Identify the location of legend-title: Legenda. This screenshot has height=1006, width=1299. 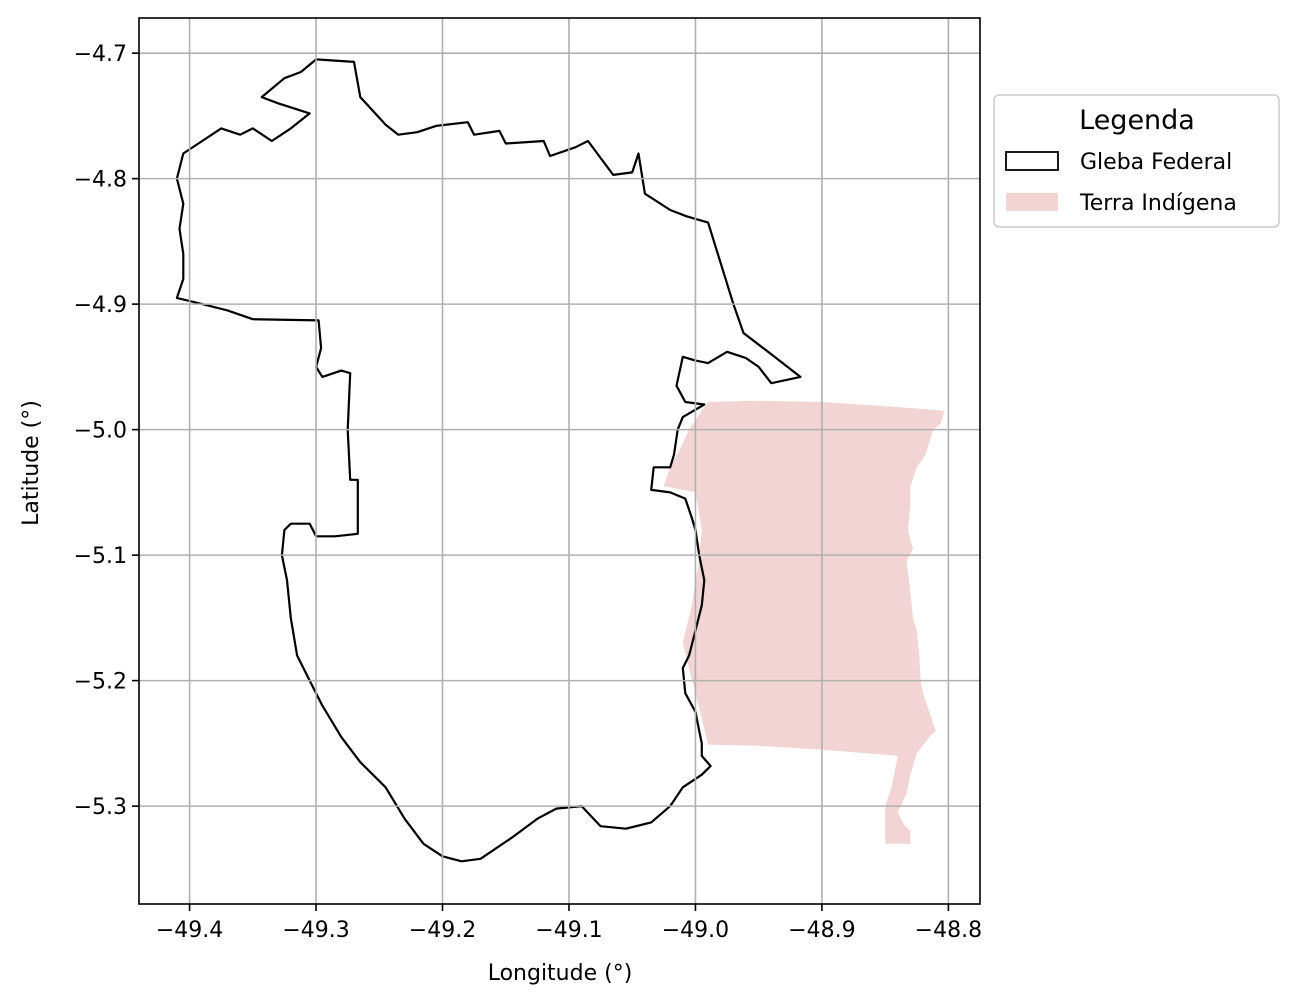
(1137, 120).